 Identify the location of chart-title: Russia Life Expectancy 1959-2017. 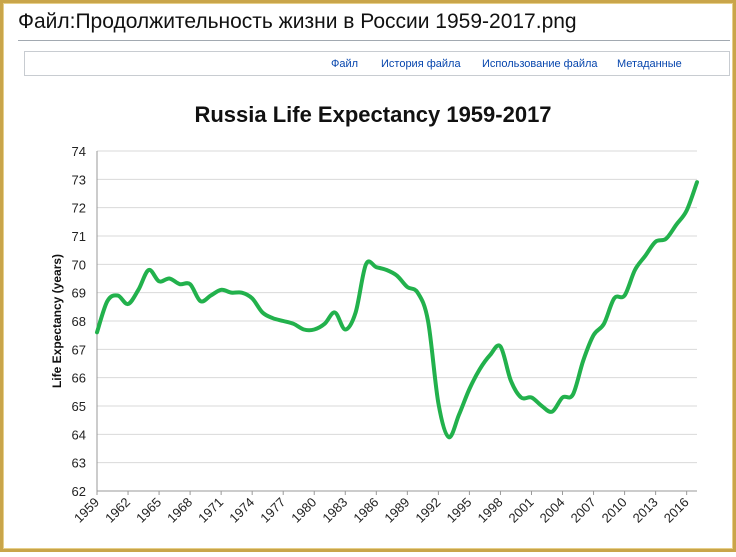
(372, 114).